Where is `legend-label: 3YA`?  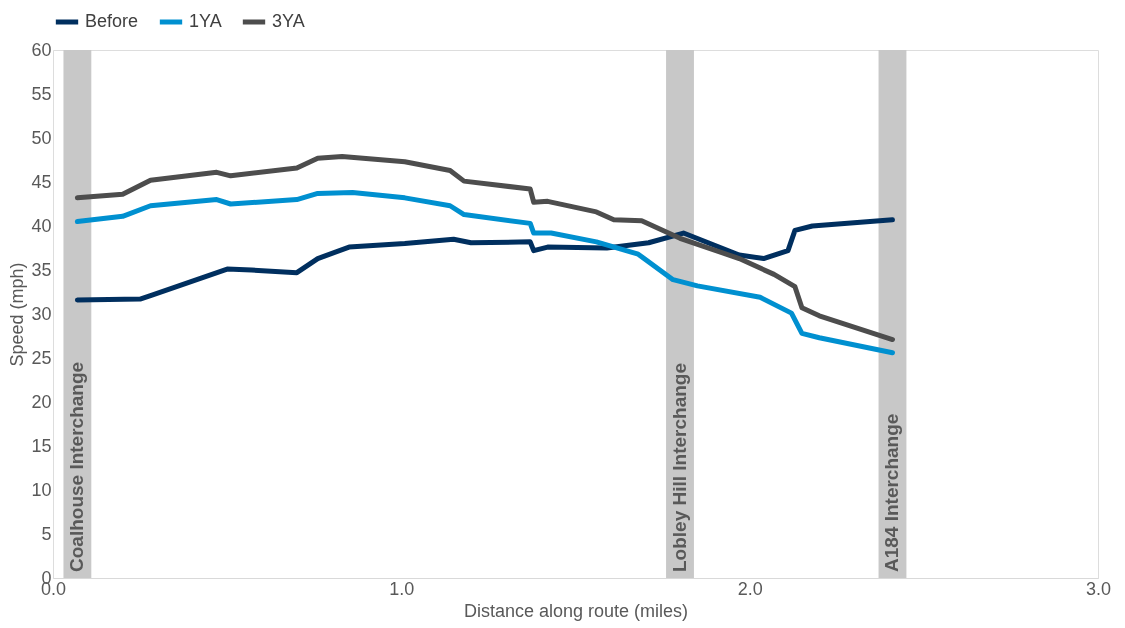
legend-label: 3YA is located at coordinates (288, 21).